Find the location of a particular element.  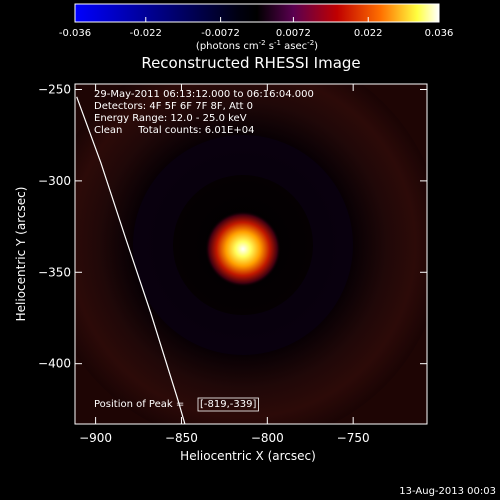

peak-position-value: [-819,-339] is located at coordinates (228, 404).